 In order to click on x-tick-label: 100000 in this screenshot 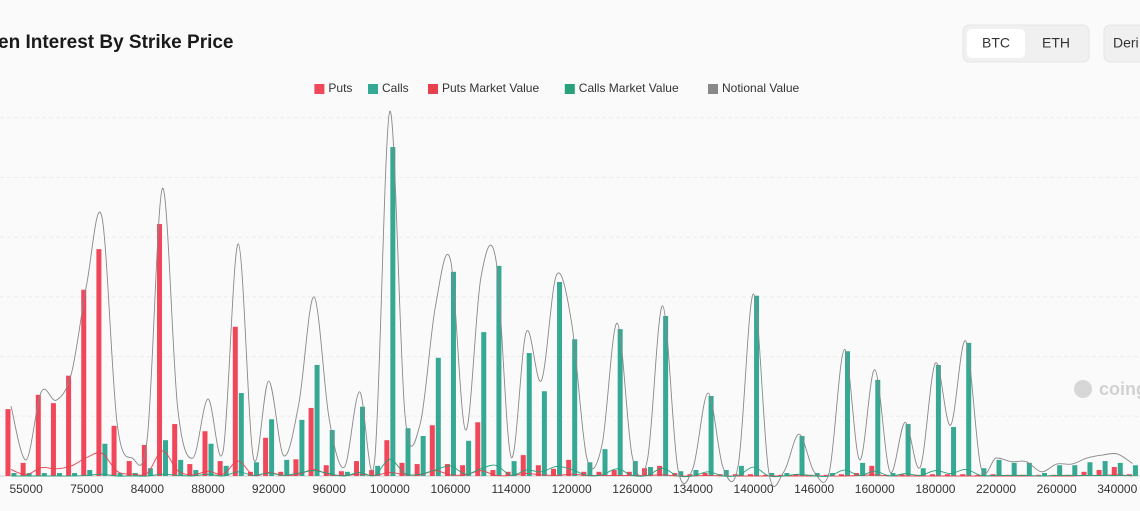, I will do `click(390, 489)`.